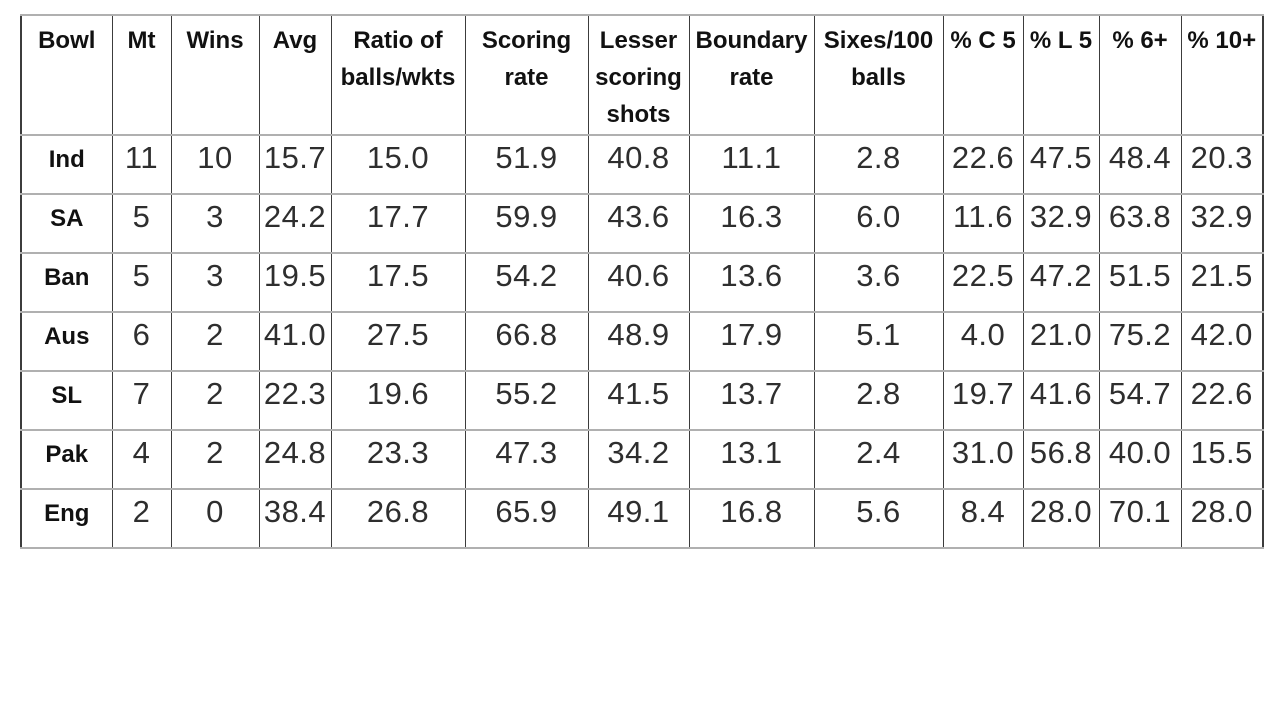 This screenshot has width=1280, height=720. I want to click on table-cell: 16.3, so click(751, 223).